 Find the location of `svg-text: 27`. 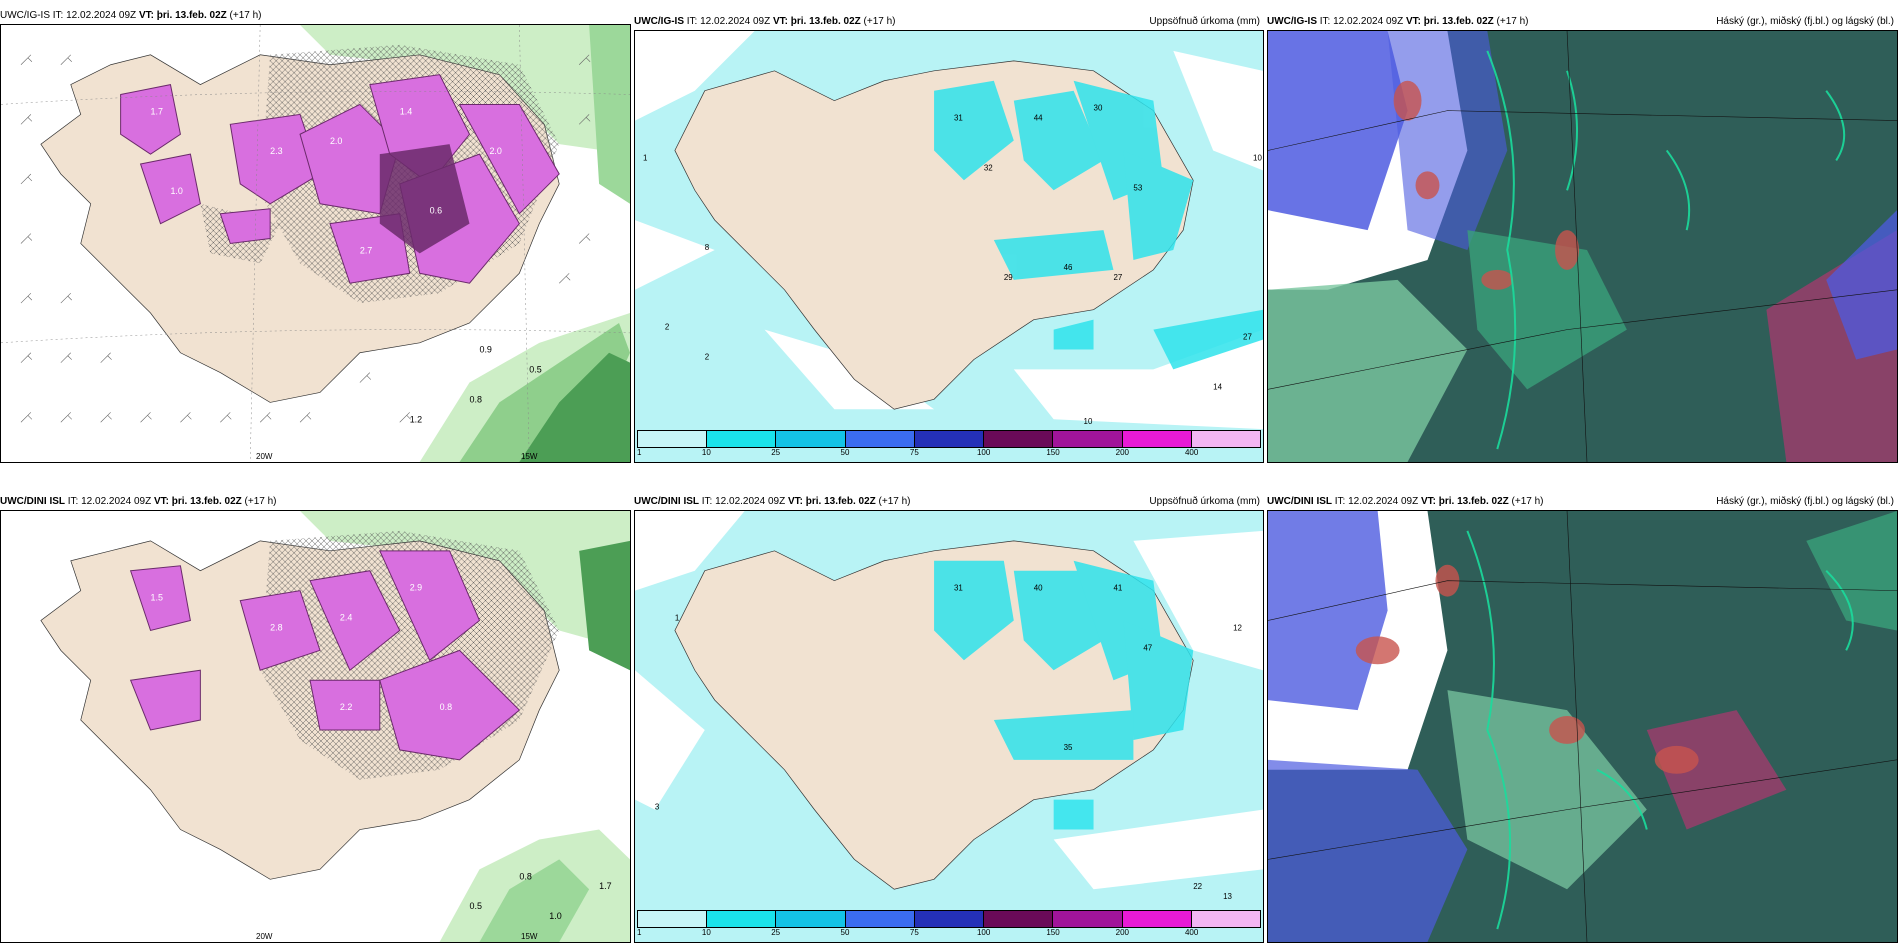

svg-text: 27 is located at coordinates (1117, 277).